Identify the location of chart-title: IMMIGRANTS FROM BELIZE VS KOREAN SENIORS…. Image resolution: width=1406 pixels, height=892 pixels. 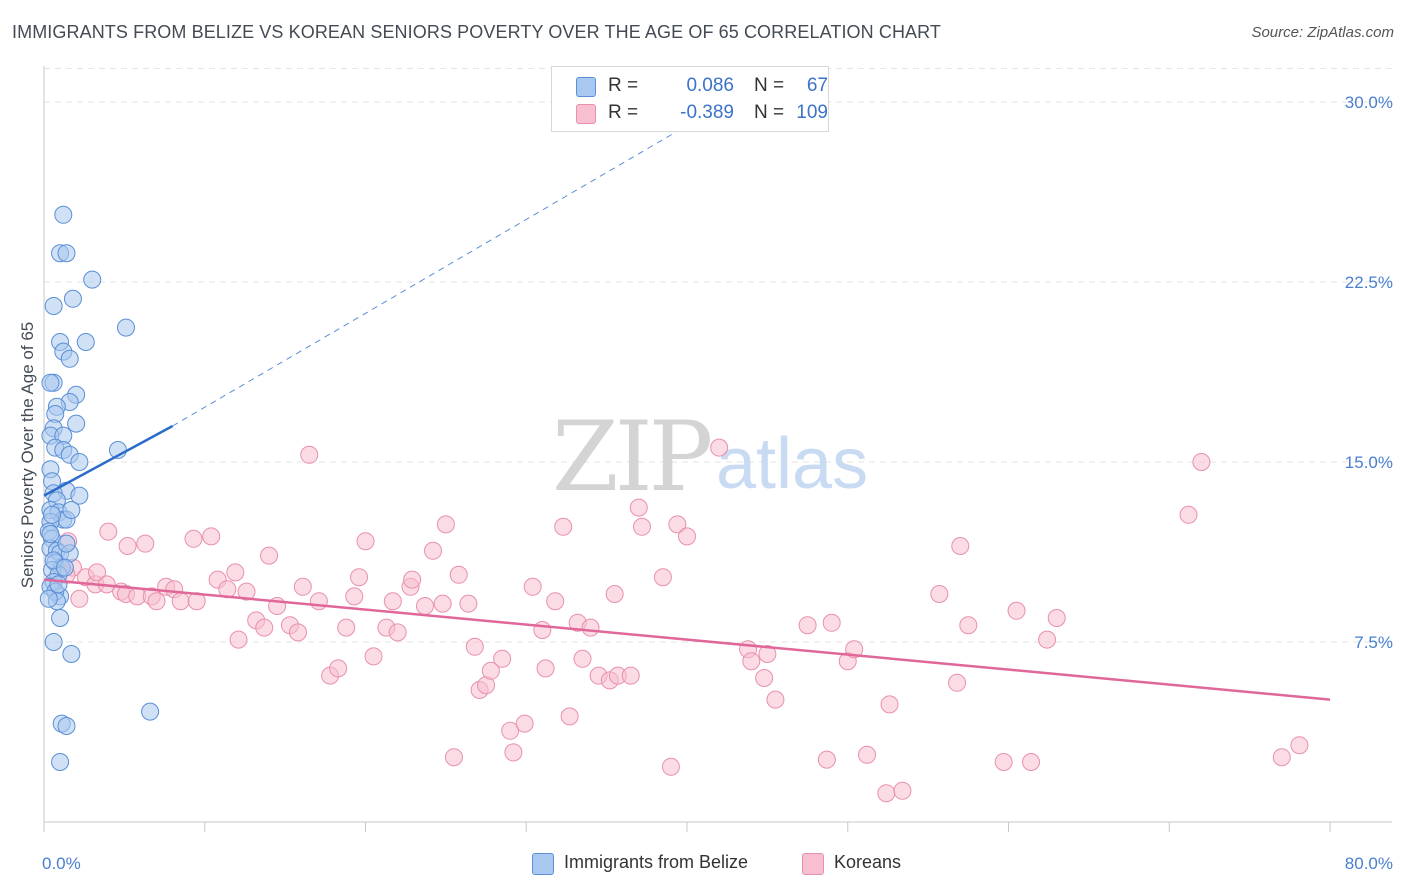
(477, 32).